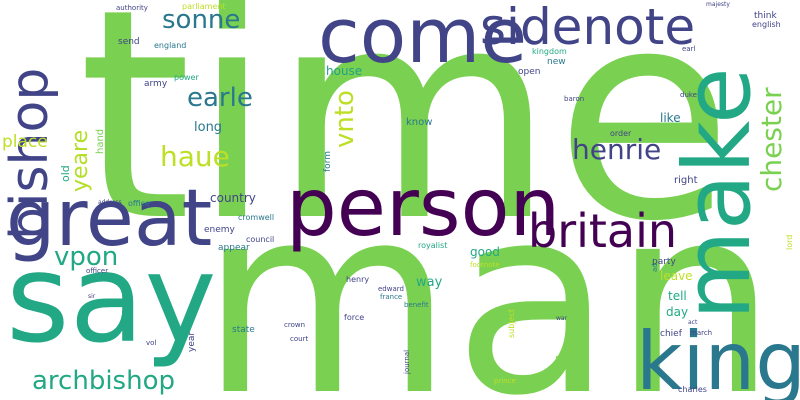 Image resolution: width=800 pixels, height=400 pixels. Describe the element at coordinates (670, 118) in the screenshot. I see `word-like: like` at that location.